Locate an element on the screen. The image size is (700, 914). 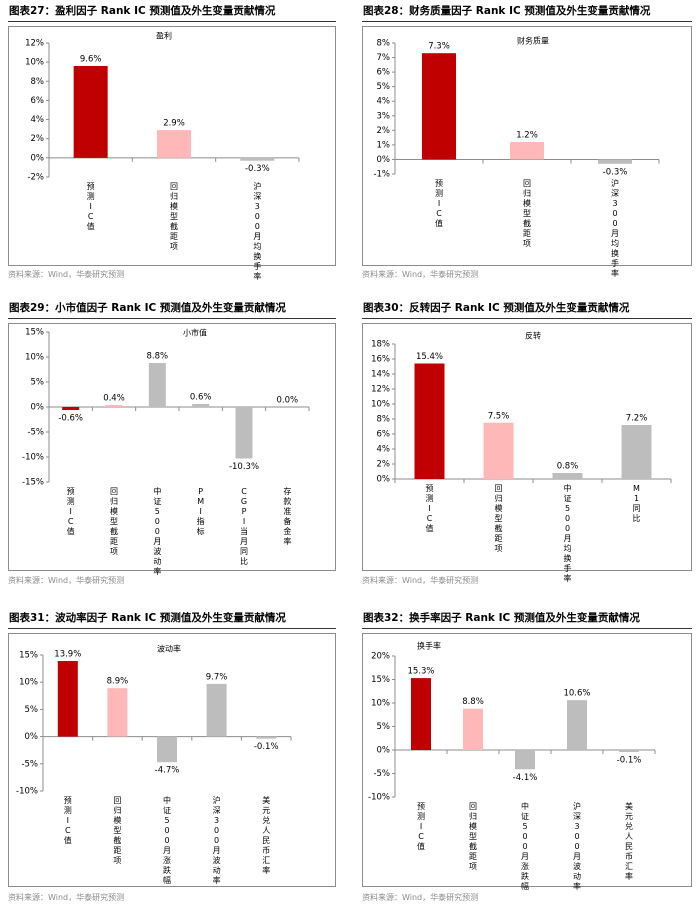
data-label: -10.3% is located at coordinates (244, 467).